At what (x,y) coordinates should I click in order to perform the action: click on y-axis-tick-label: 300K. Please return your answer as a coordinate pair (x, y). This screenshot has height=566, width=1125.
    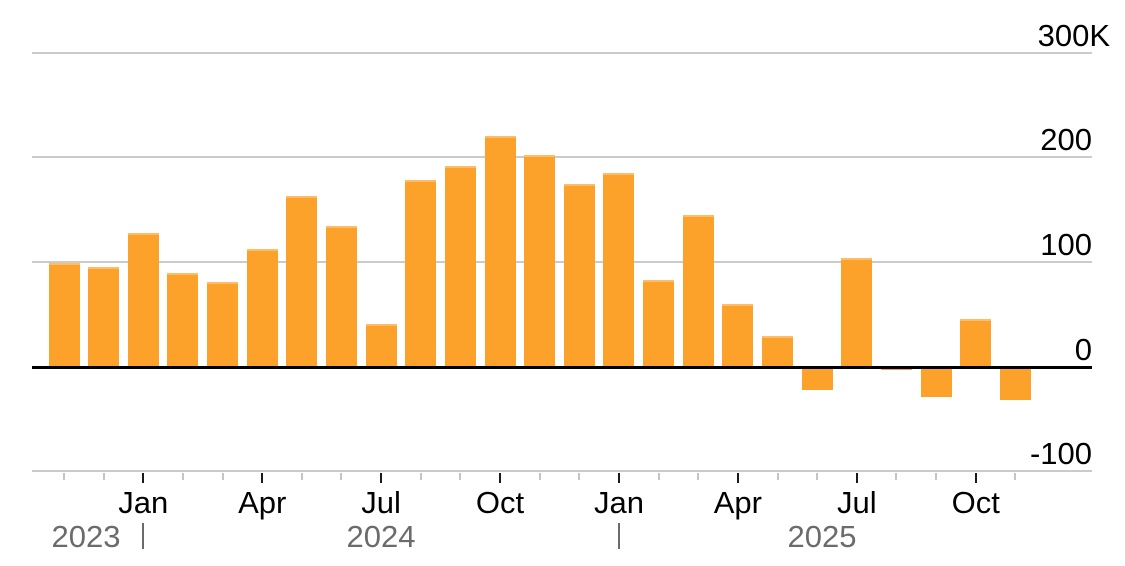
    Looking at the image, I should click on (1073, 35).